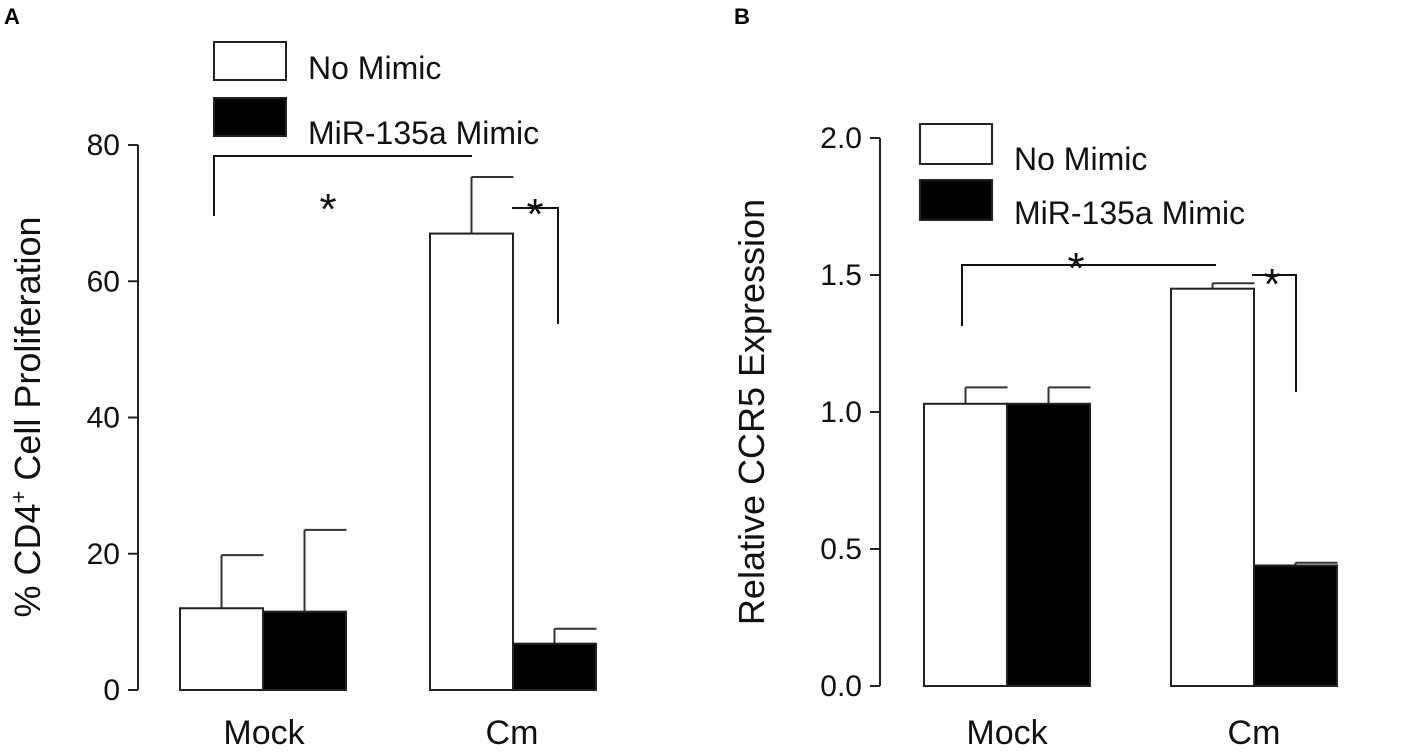 The image size is (1418, 756). I want to click on y-tick-label: 1.5, so click(841, 275).